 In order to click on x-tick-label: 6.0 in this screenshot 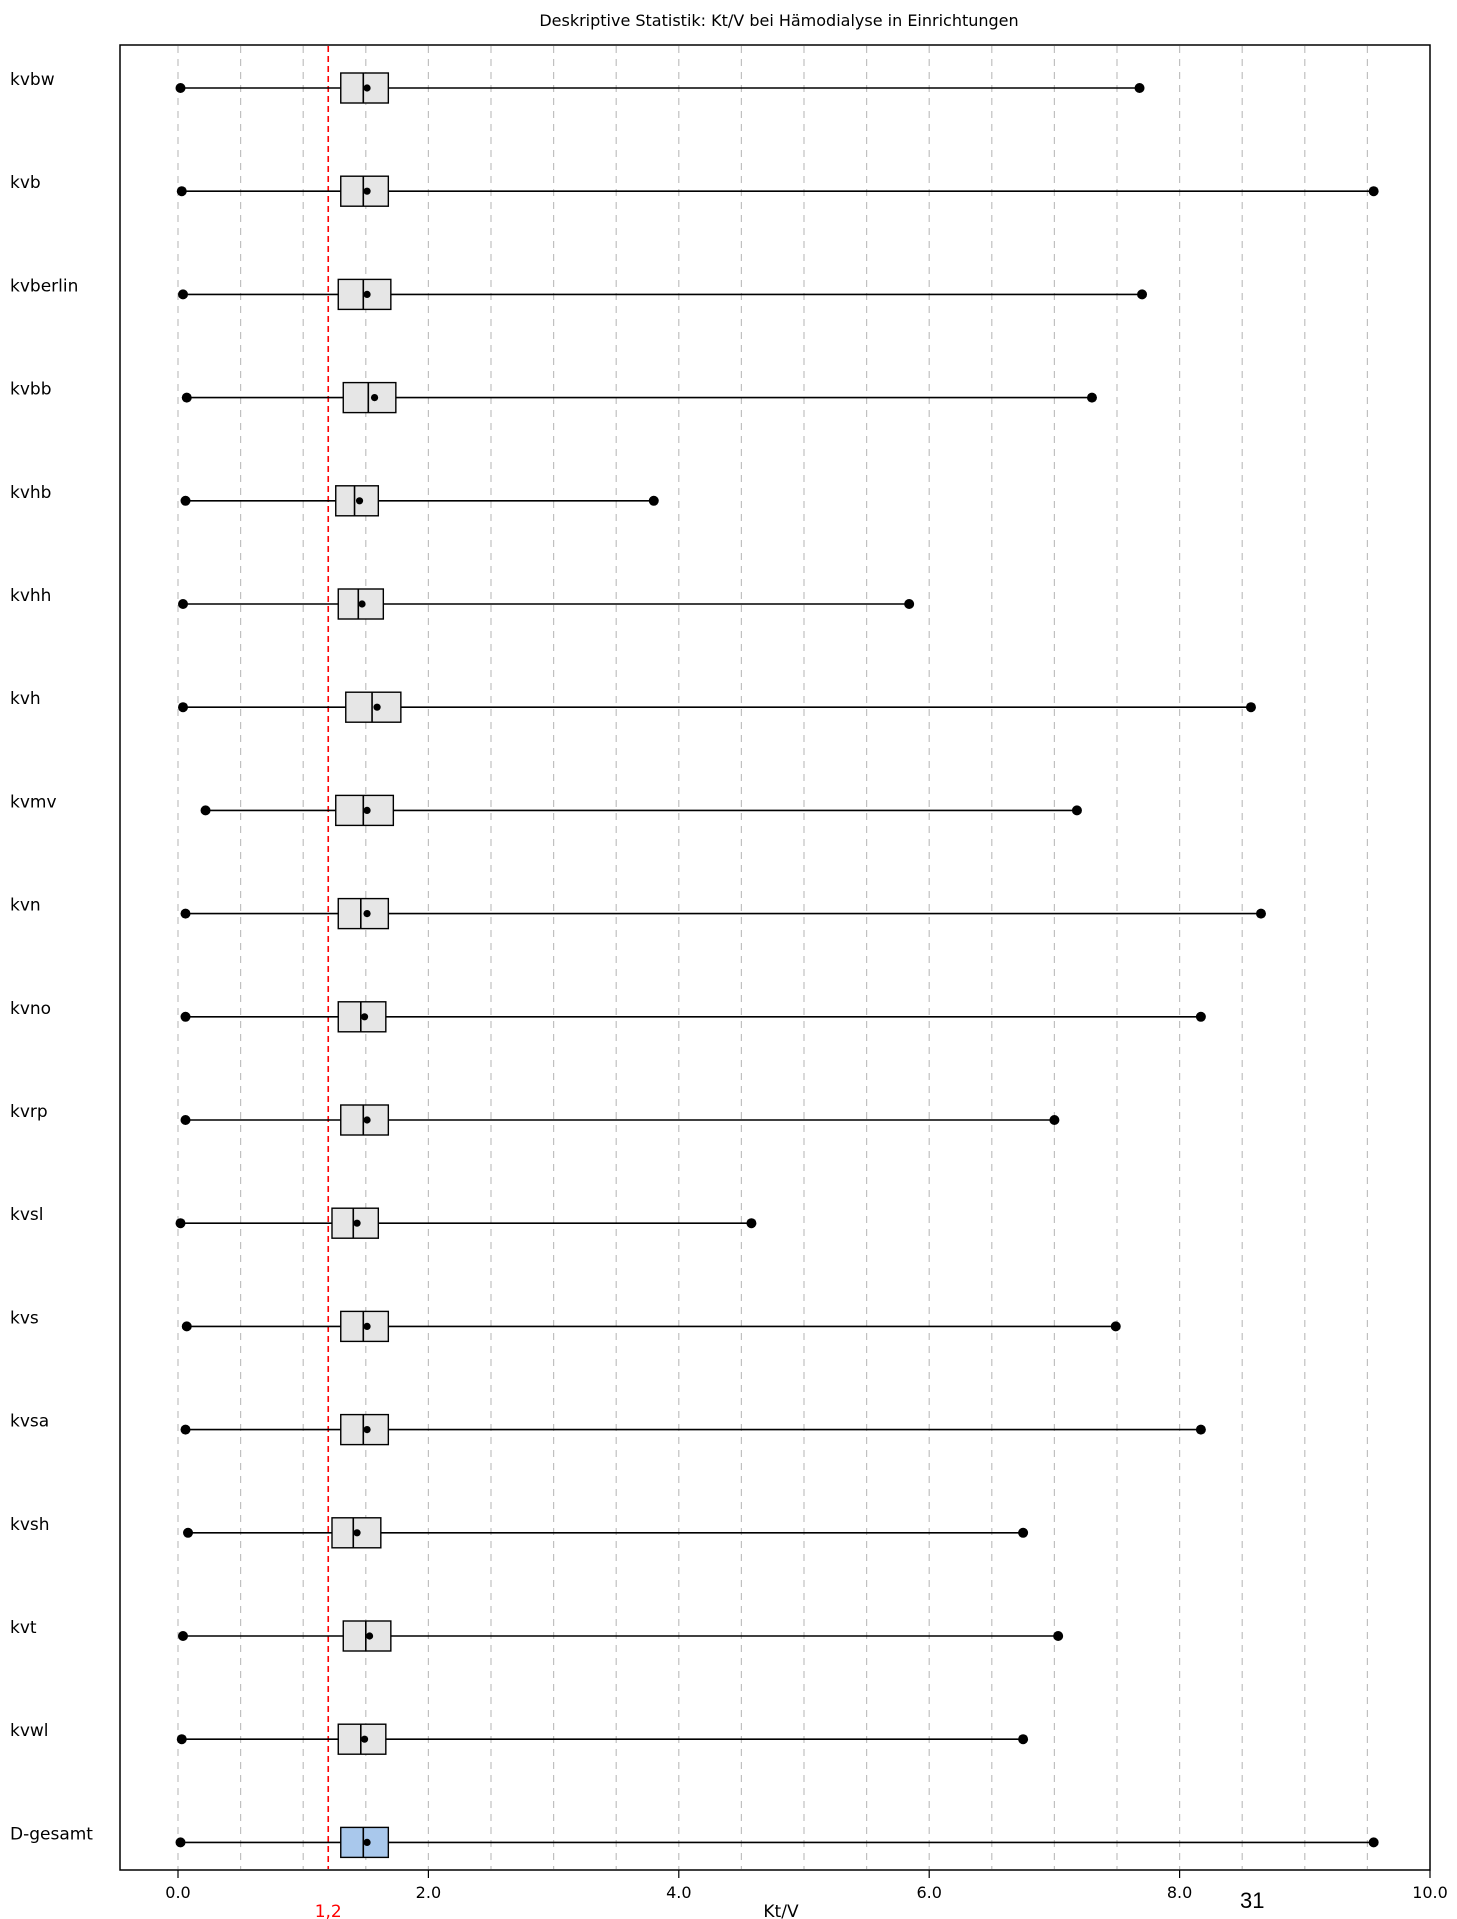, I will do `click(928, 1892)`.